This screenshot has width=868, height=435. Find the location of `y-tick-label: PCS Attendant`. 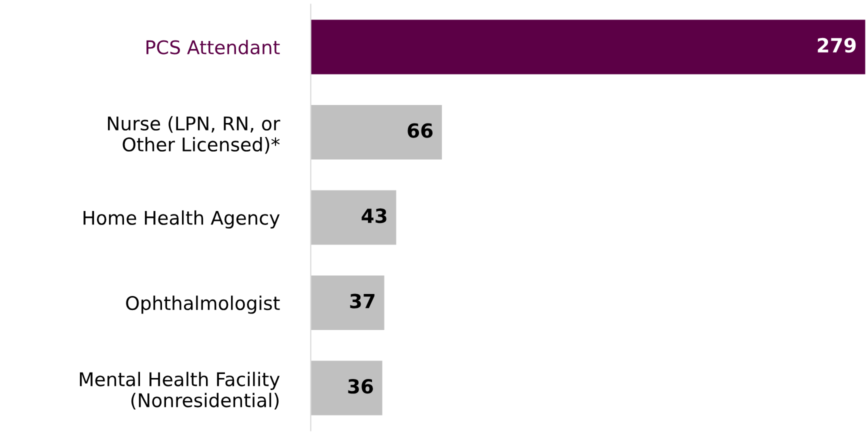

y-tick-label: PCS Attendant is located at coordinates (213, 47).